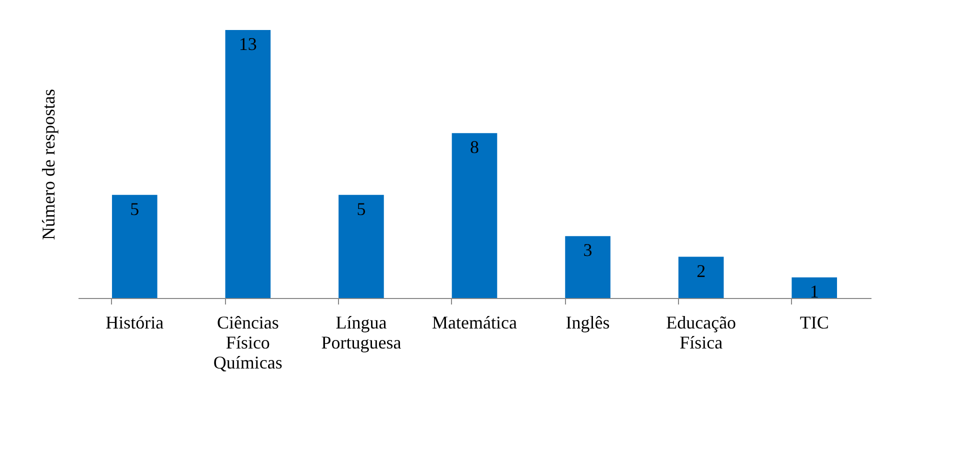  Describe the element at coordinates (814, 291) in the screenshot. I see `data-label: 1` at that location.